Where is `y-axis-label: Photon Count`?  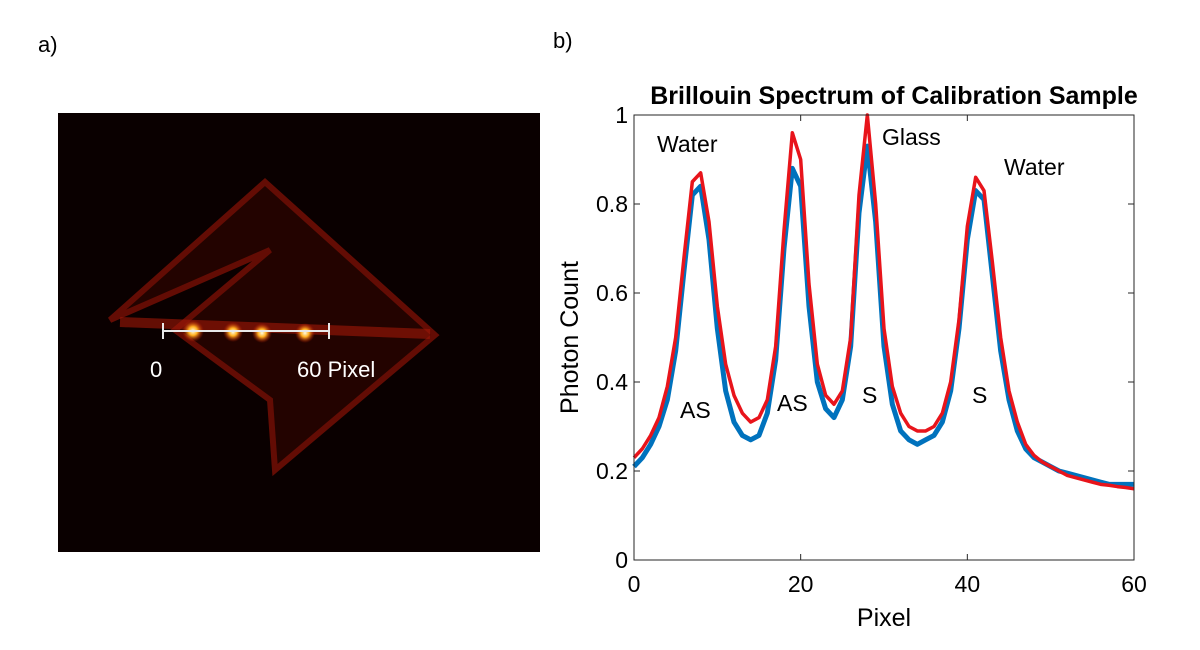
y-axis-label: Photon Count is located at coordinates (570, 337).